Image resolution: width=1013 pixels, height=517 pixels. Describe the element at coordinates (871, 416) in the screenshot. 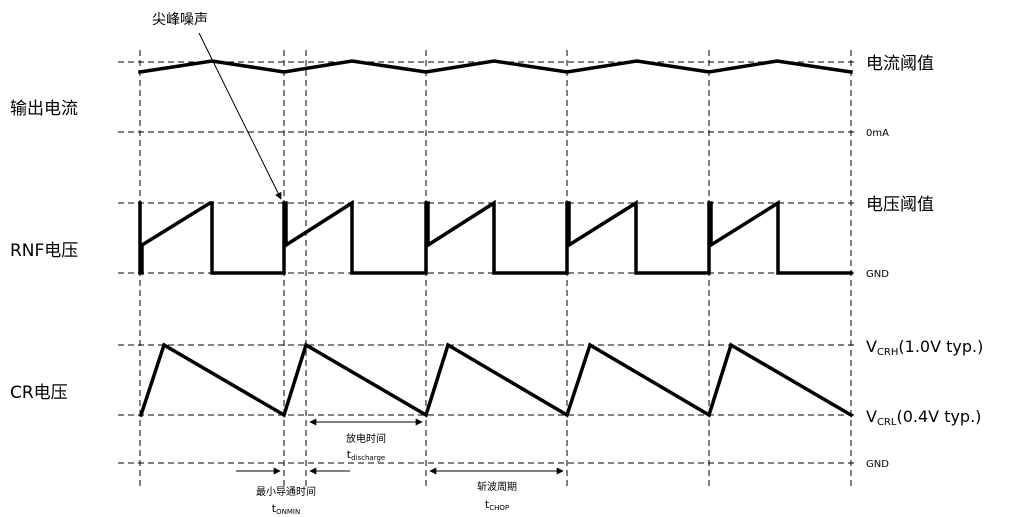

I see `vcrl-main: V` at that location.